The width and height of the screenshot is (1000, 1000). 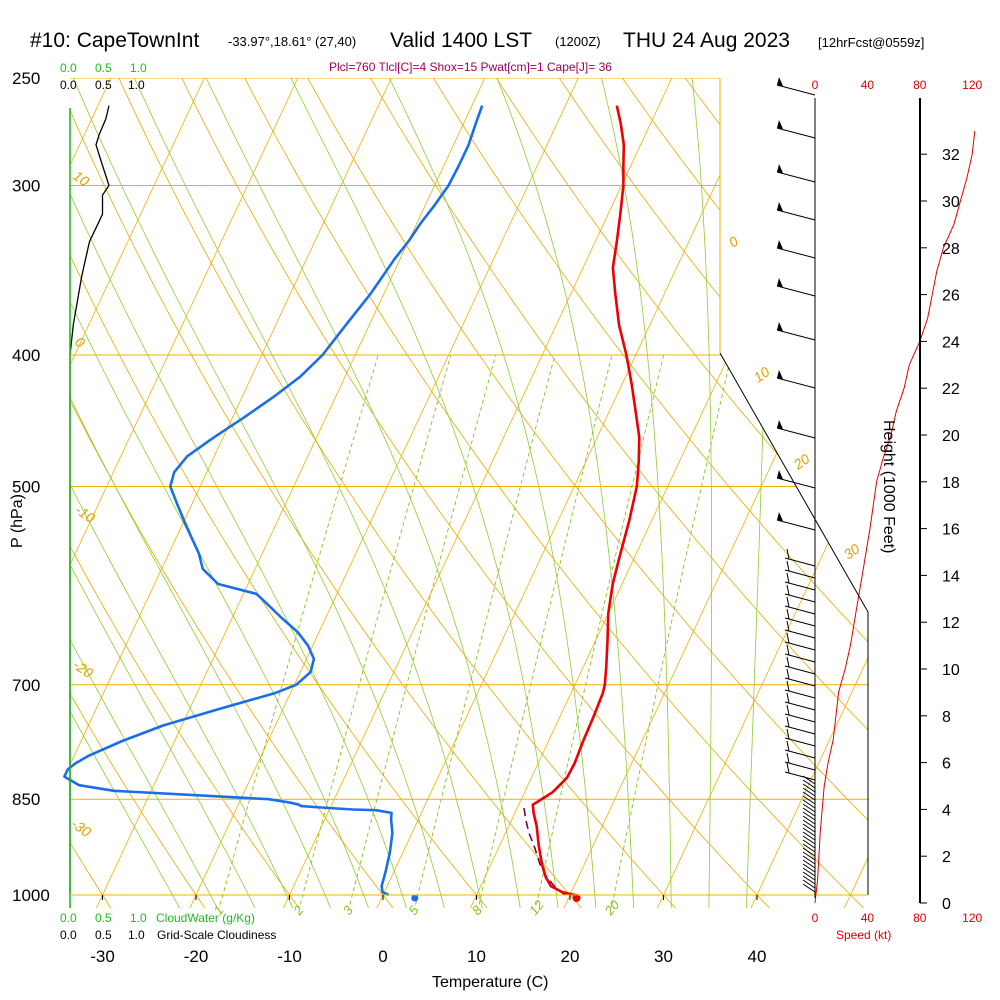 I want to click on surface-dewpoint-dot, so click(x=415, y=898).